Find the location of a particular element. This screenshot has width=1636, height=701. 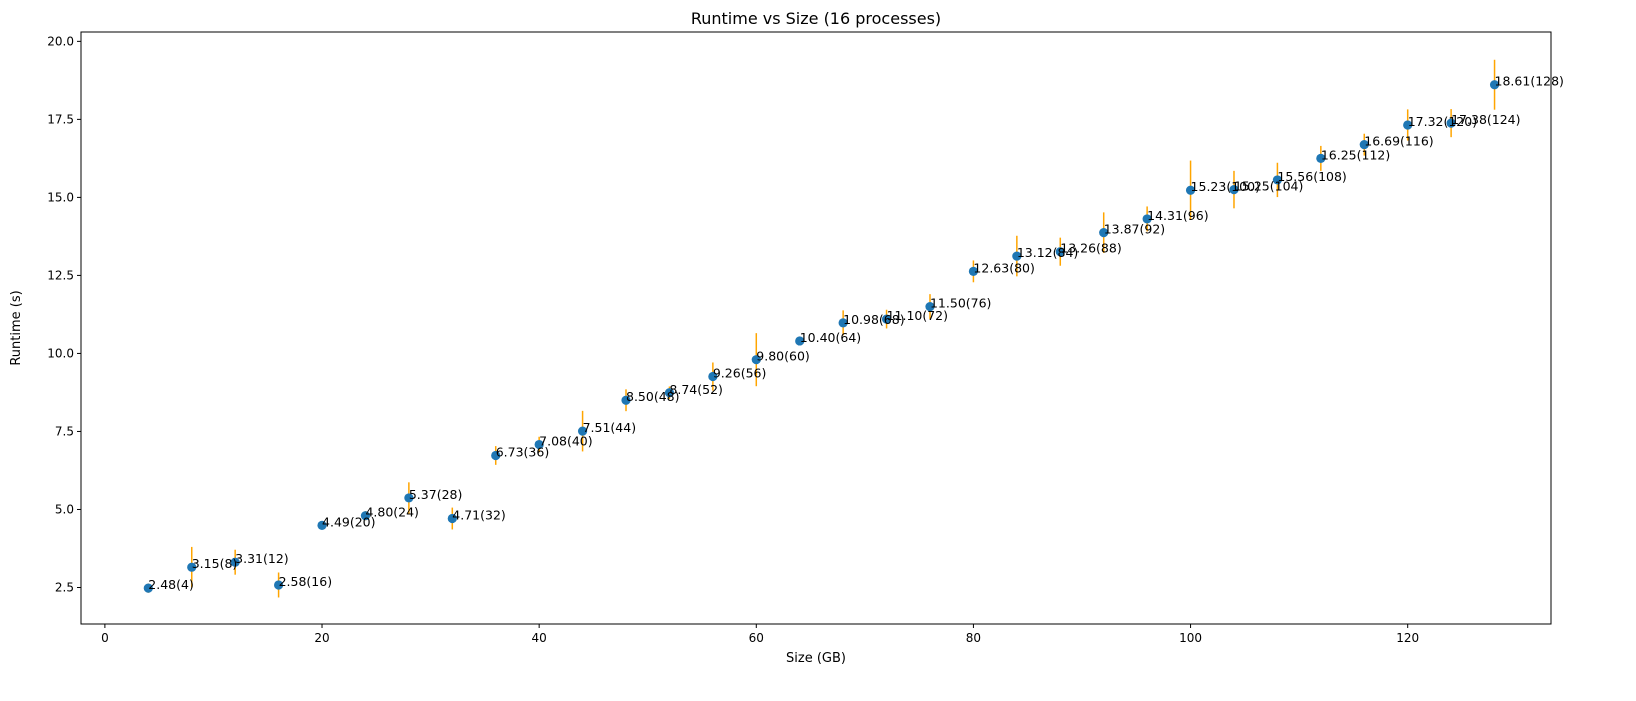

data-point-label: 7.08(40) is located at coordinates (566, 441).